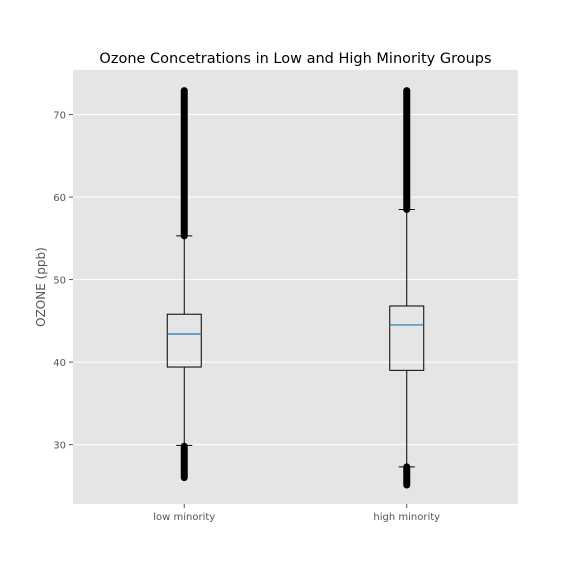  I want to click on y-tick-label: 60, so click(59, 198).